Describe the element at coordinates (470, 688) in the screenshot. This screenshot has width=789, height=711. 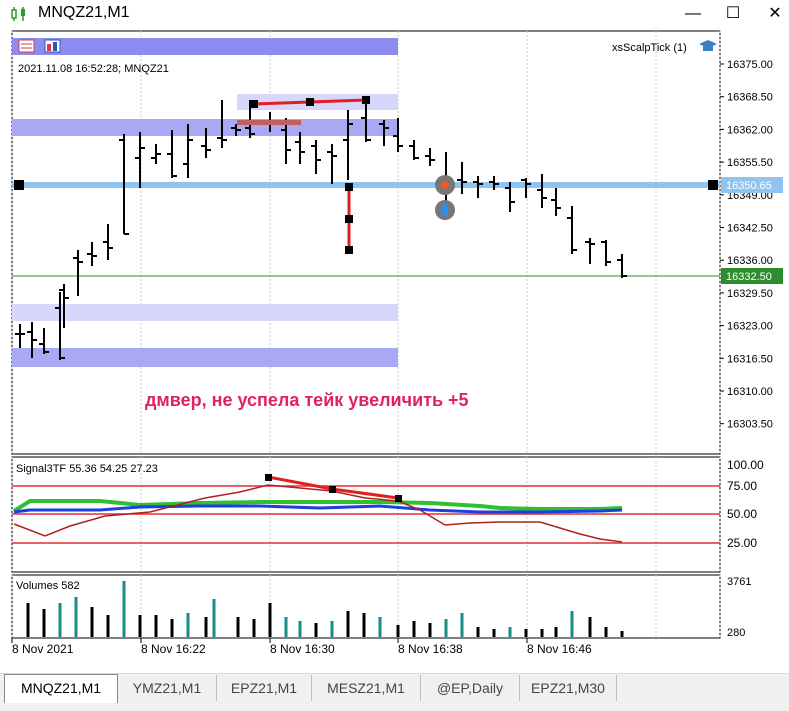
I see `tab-ep-daily: @EP,Daily` at that location.